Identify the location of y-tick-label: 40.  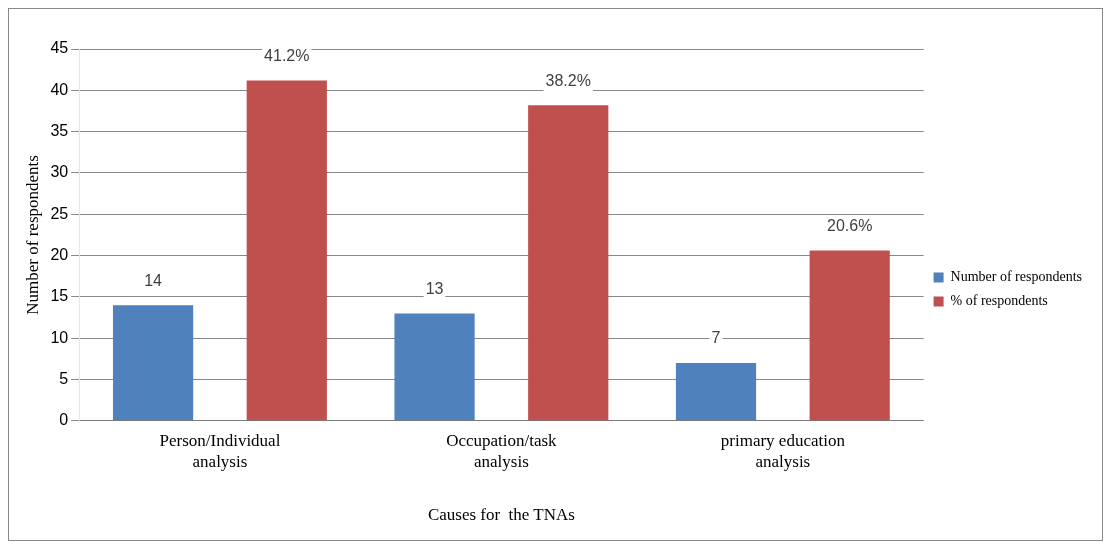
(59, 89).